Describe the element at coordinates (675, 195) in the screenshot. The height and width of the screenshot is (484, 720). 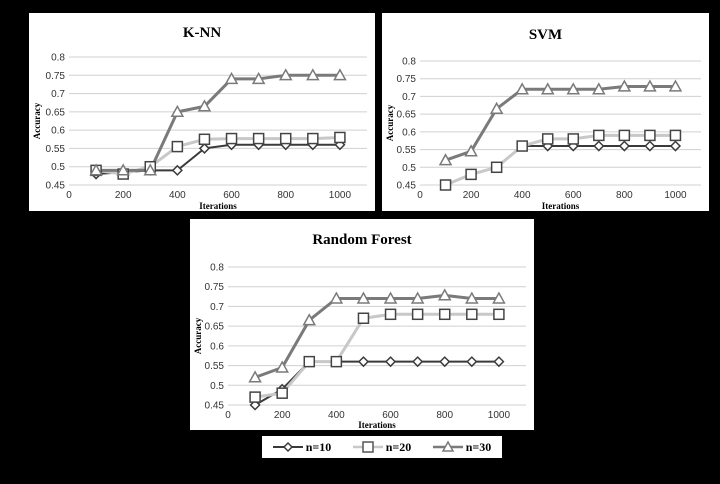
I see `svm-x-tick-label: 1000` at that location.